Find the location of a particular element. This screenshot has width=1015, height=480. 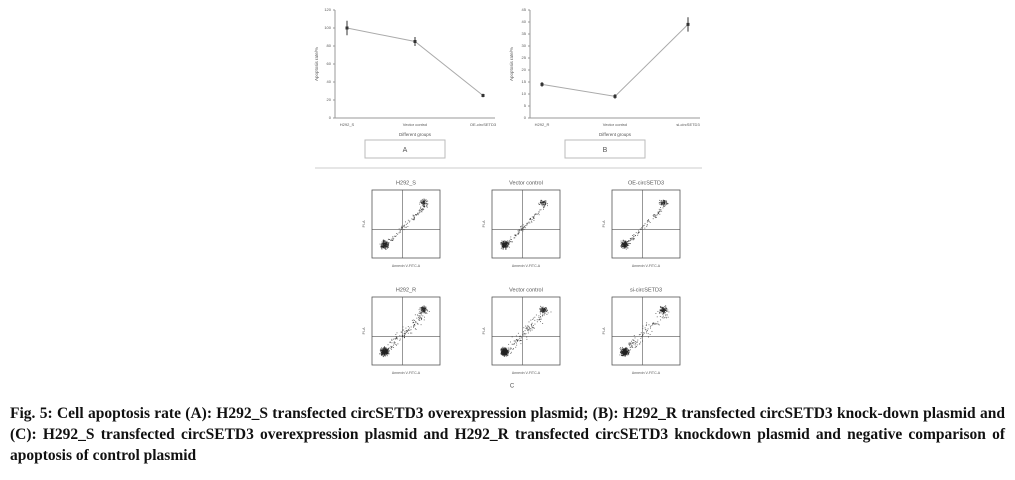

y-tick-label: 100 is located at coordinates (327, 27).